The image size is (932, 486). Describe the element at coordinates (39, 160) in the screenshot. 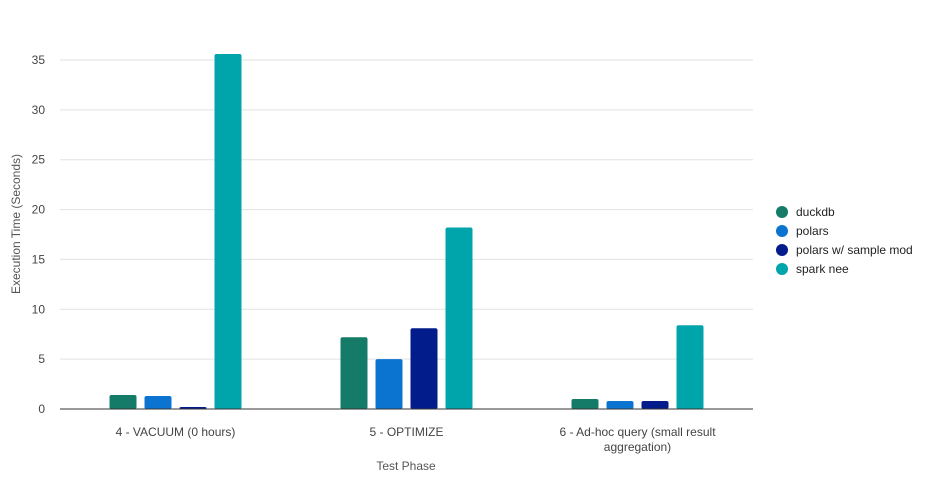

I see `y-tick-label: 25` at that location.